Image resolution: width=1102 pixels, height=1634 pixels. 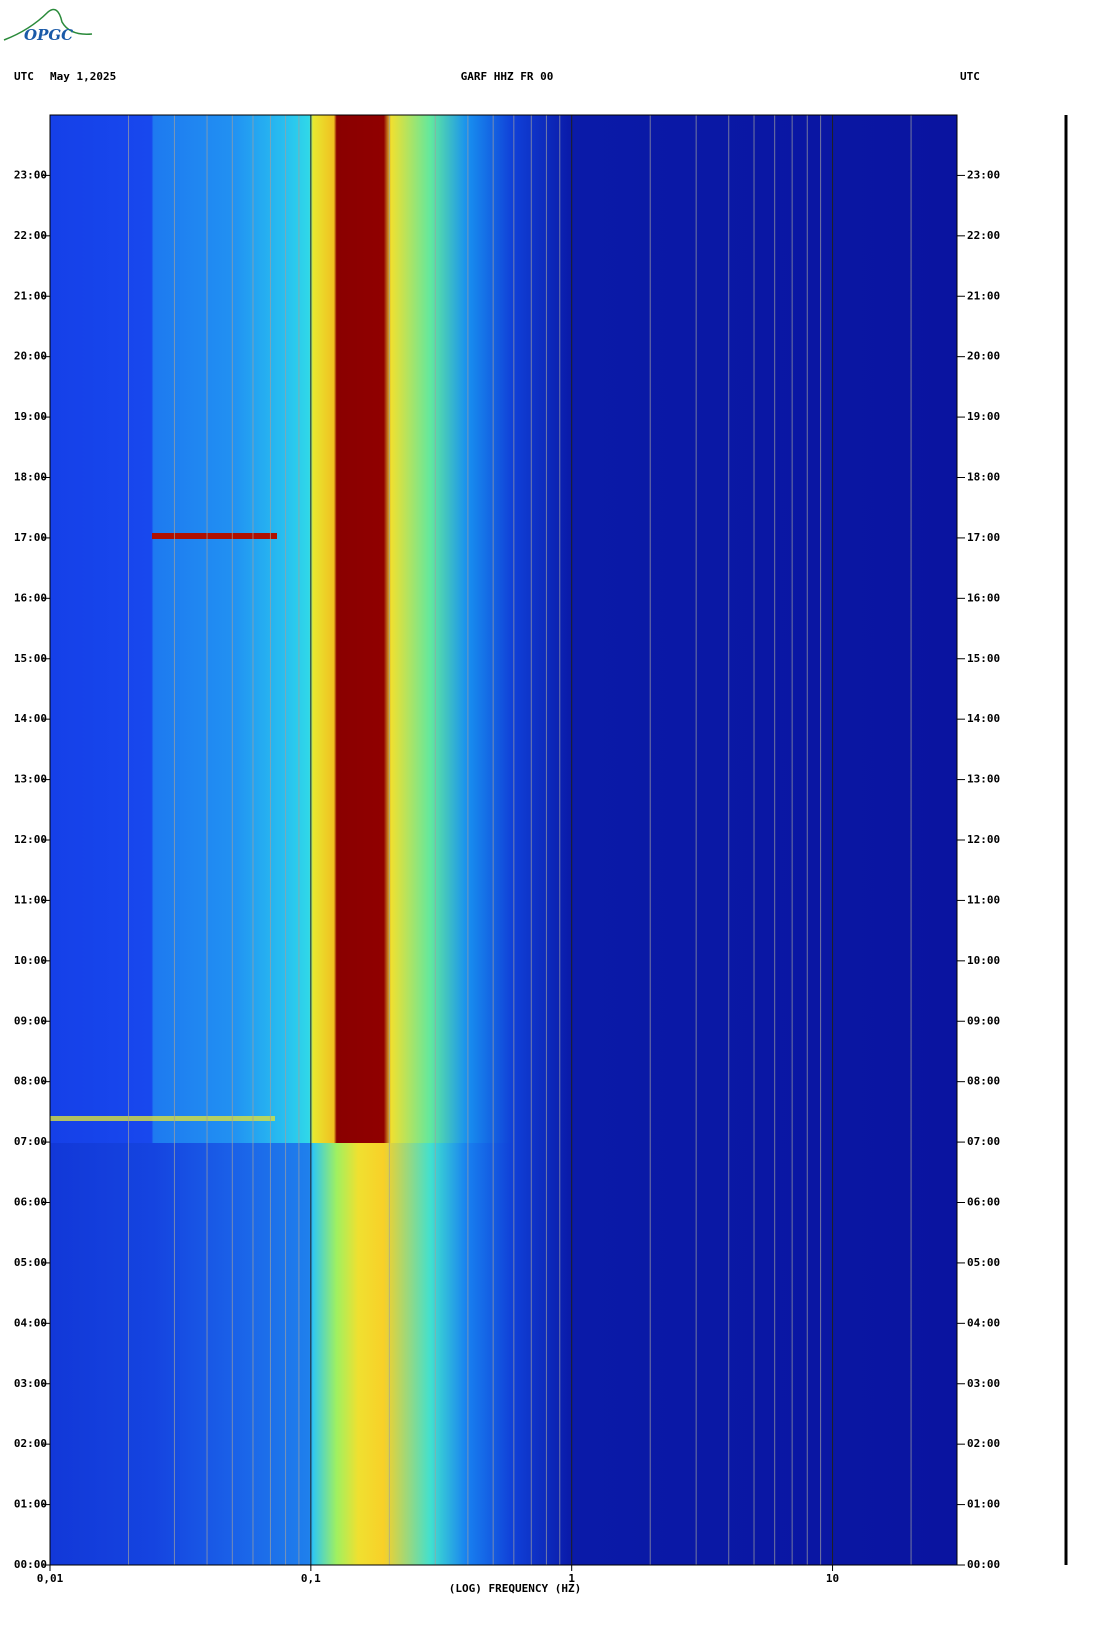 I want to click on x-tick-label: 0,1, so click(x=311, y=1578).